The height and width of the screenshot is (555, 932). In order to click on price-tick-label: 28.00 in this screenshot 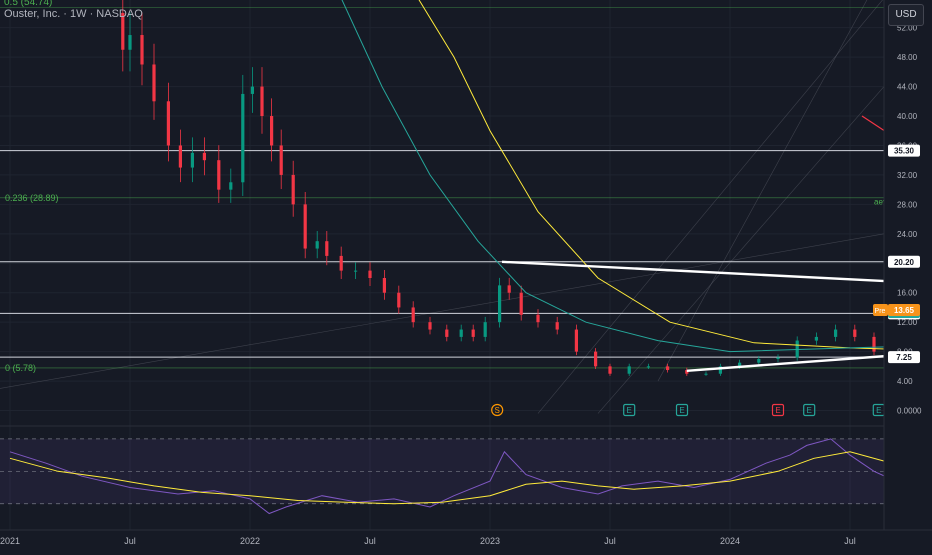, I will do `click(907, 204)`.